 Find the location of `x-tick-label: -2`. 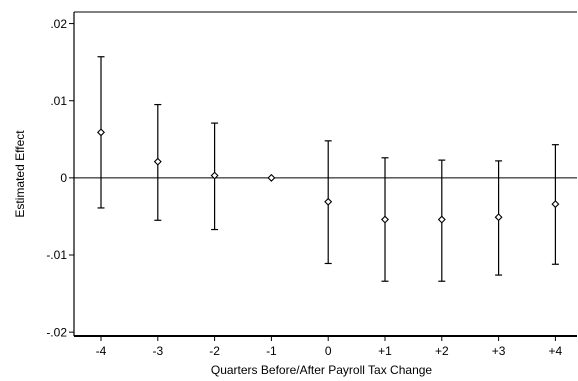

x-tick-label: -2 is located at coordinates (214, 351).